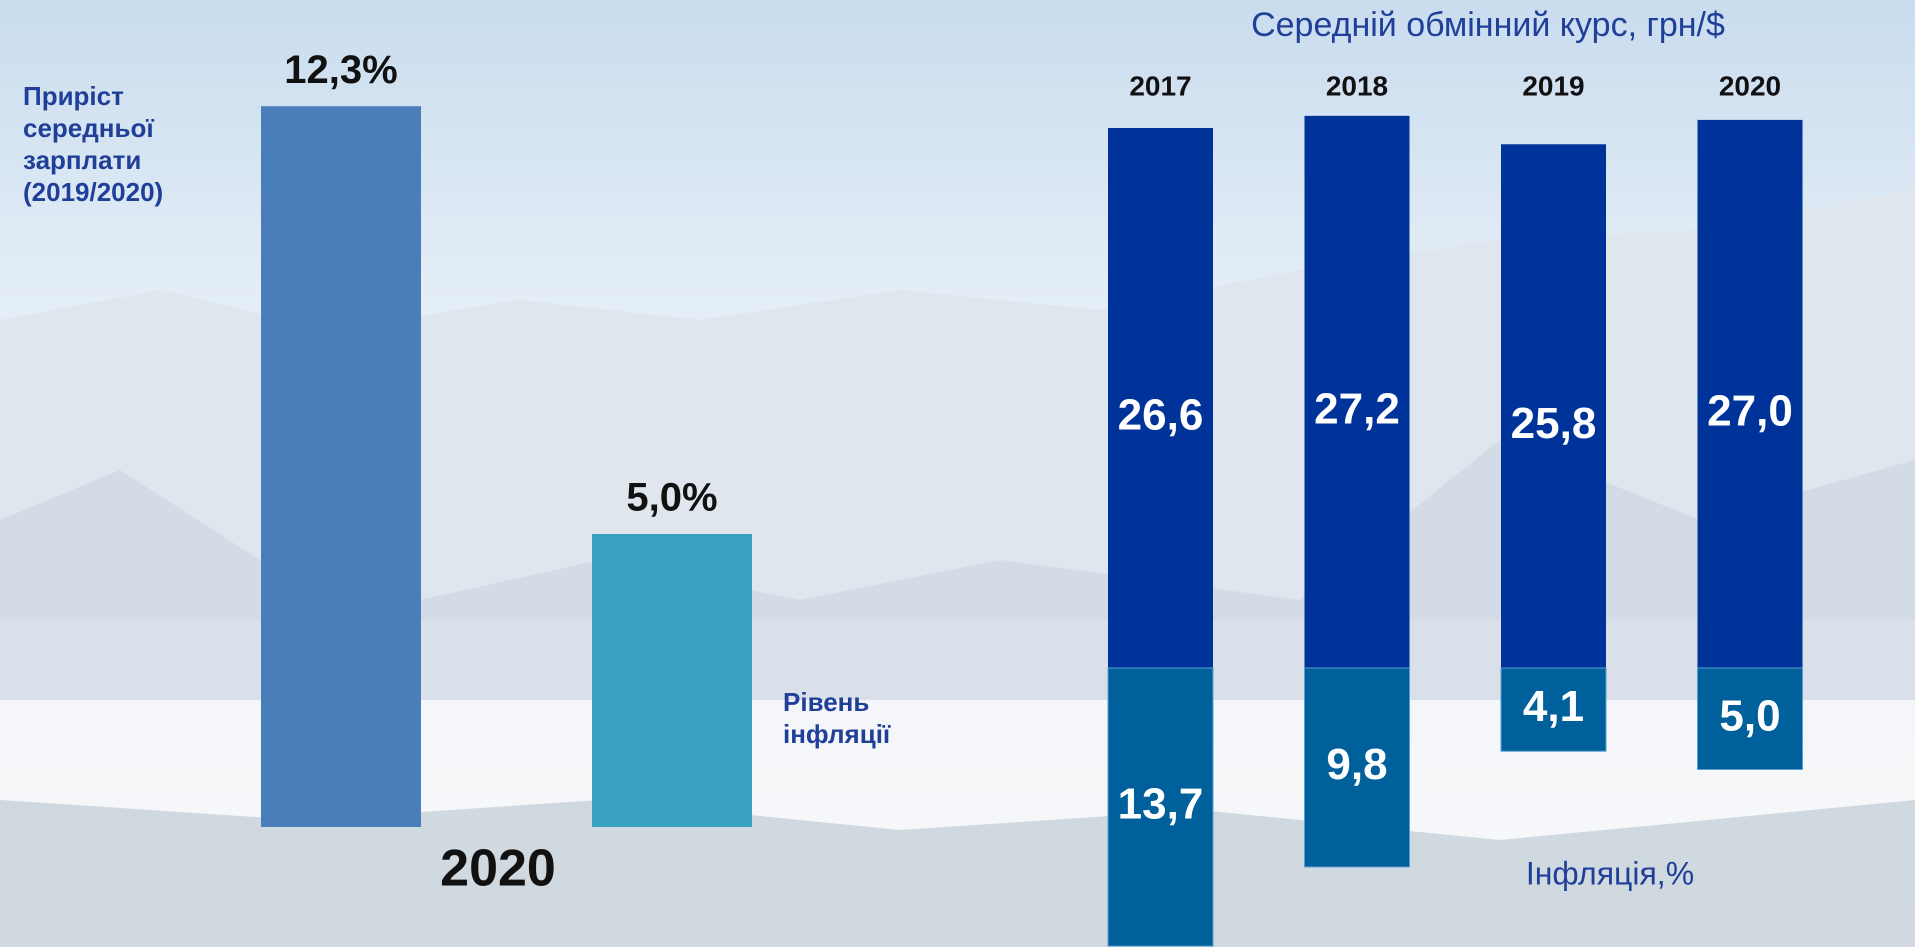 The height and width of the screenshot is (947, 1915). What do you see at coordinates (1610, 873) in the screenshot?
I see `series-title: Інфляція,%` at bounding box center [1610, 873].